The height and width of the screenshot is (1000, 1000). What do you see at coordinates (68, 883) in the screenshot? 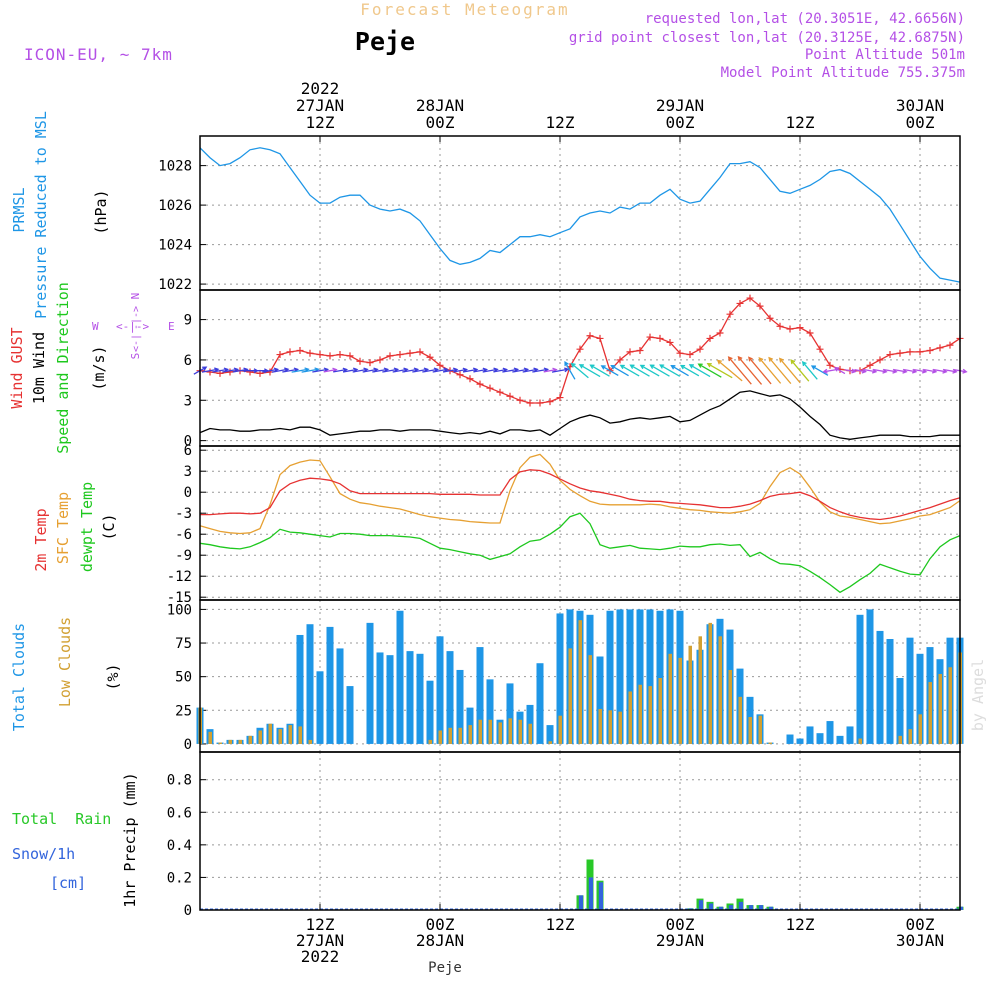
I see `label-snow-unit: [cm]` at bounding box center [68, 883].